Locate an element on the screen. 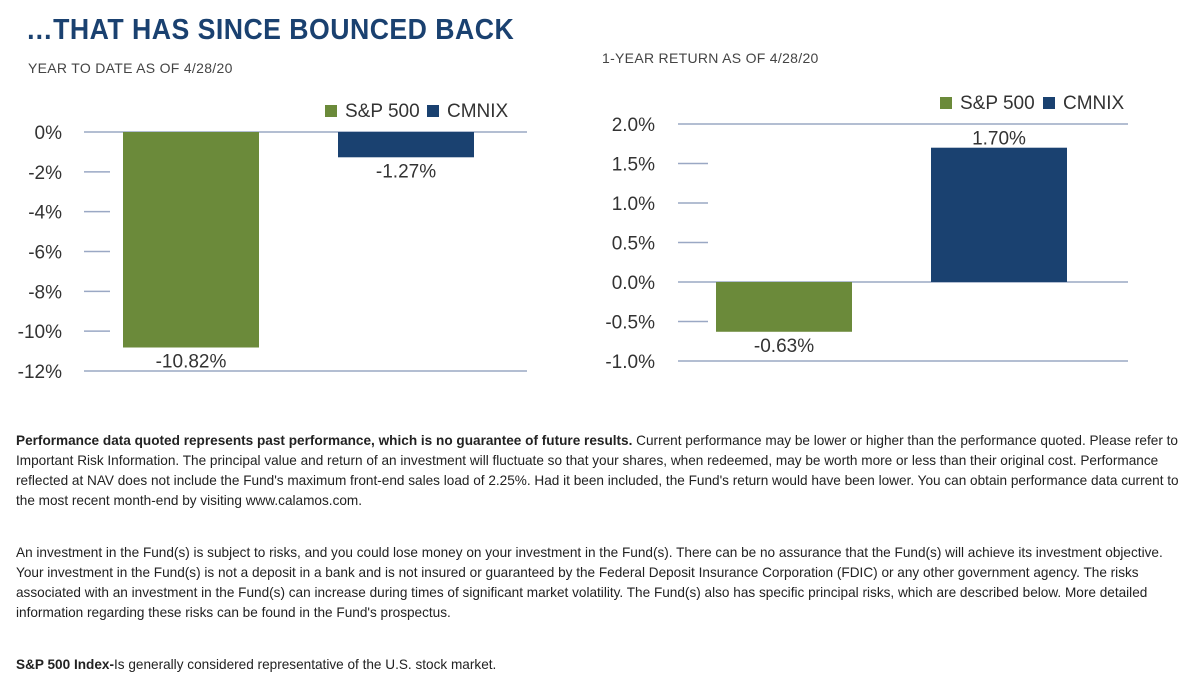  ytd-y-tick-label: -10% is located at coordinates (40, 332).